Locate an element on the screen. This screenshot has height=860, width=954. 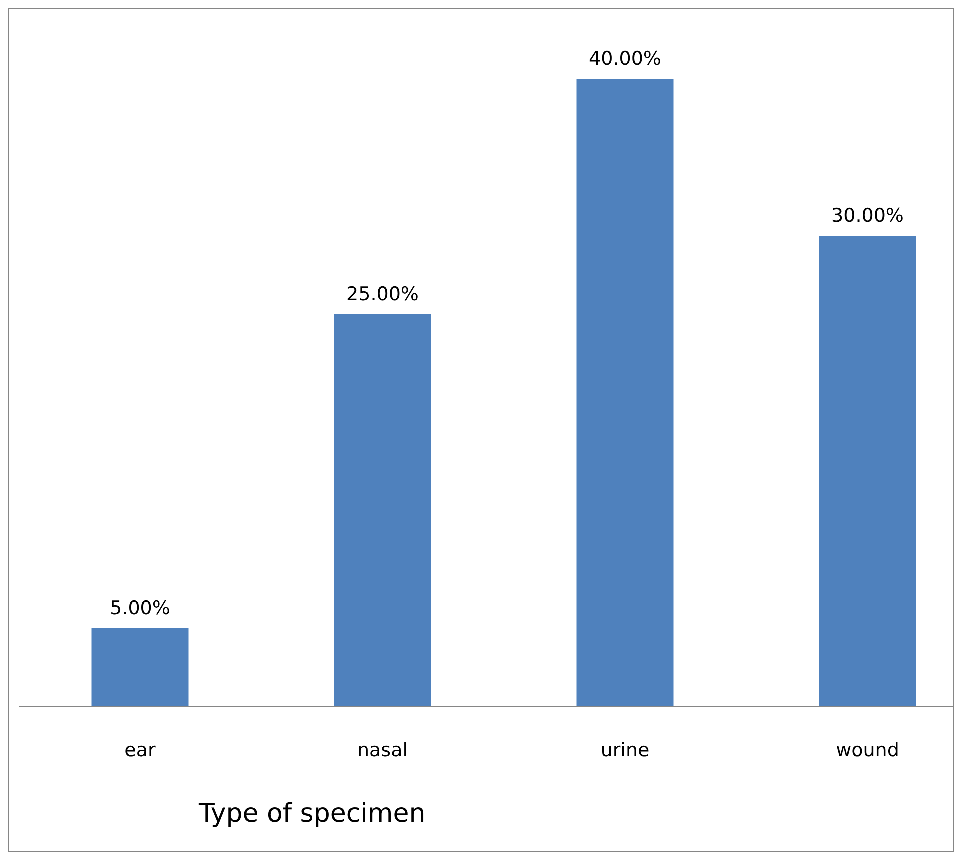
data-label: 5.00% is located at coordinates (140, 609).